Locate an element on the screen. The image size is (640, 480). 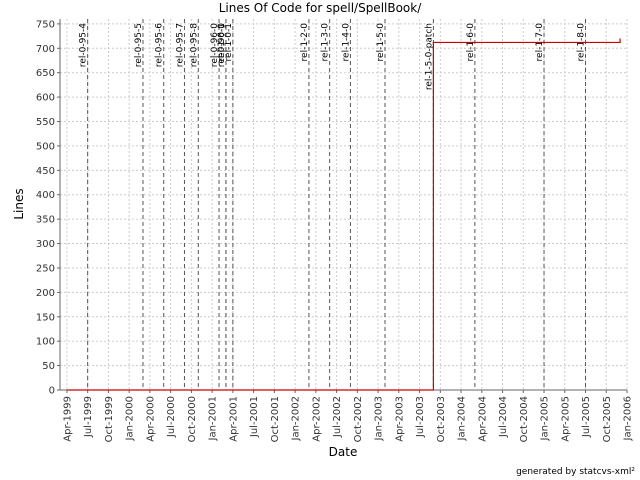
tag-label: rel-1-0-0 is located at coordinates (222, 42).